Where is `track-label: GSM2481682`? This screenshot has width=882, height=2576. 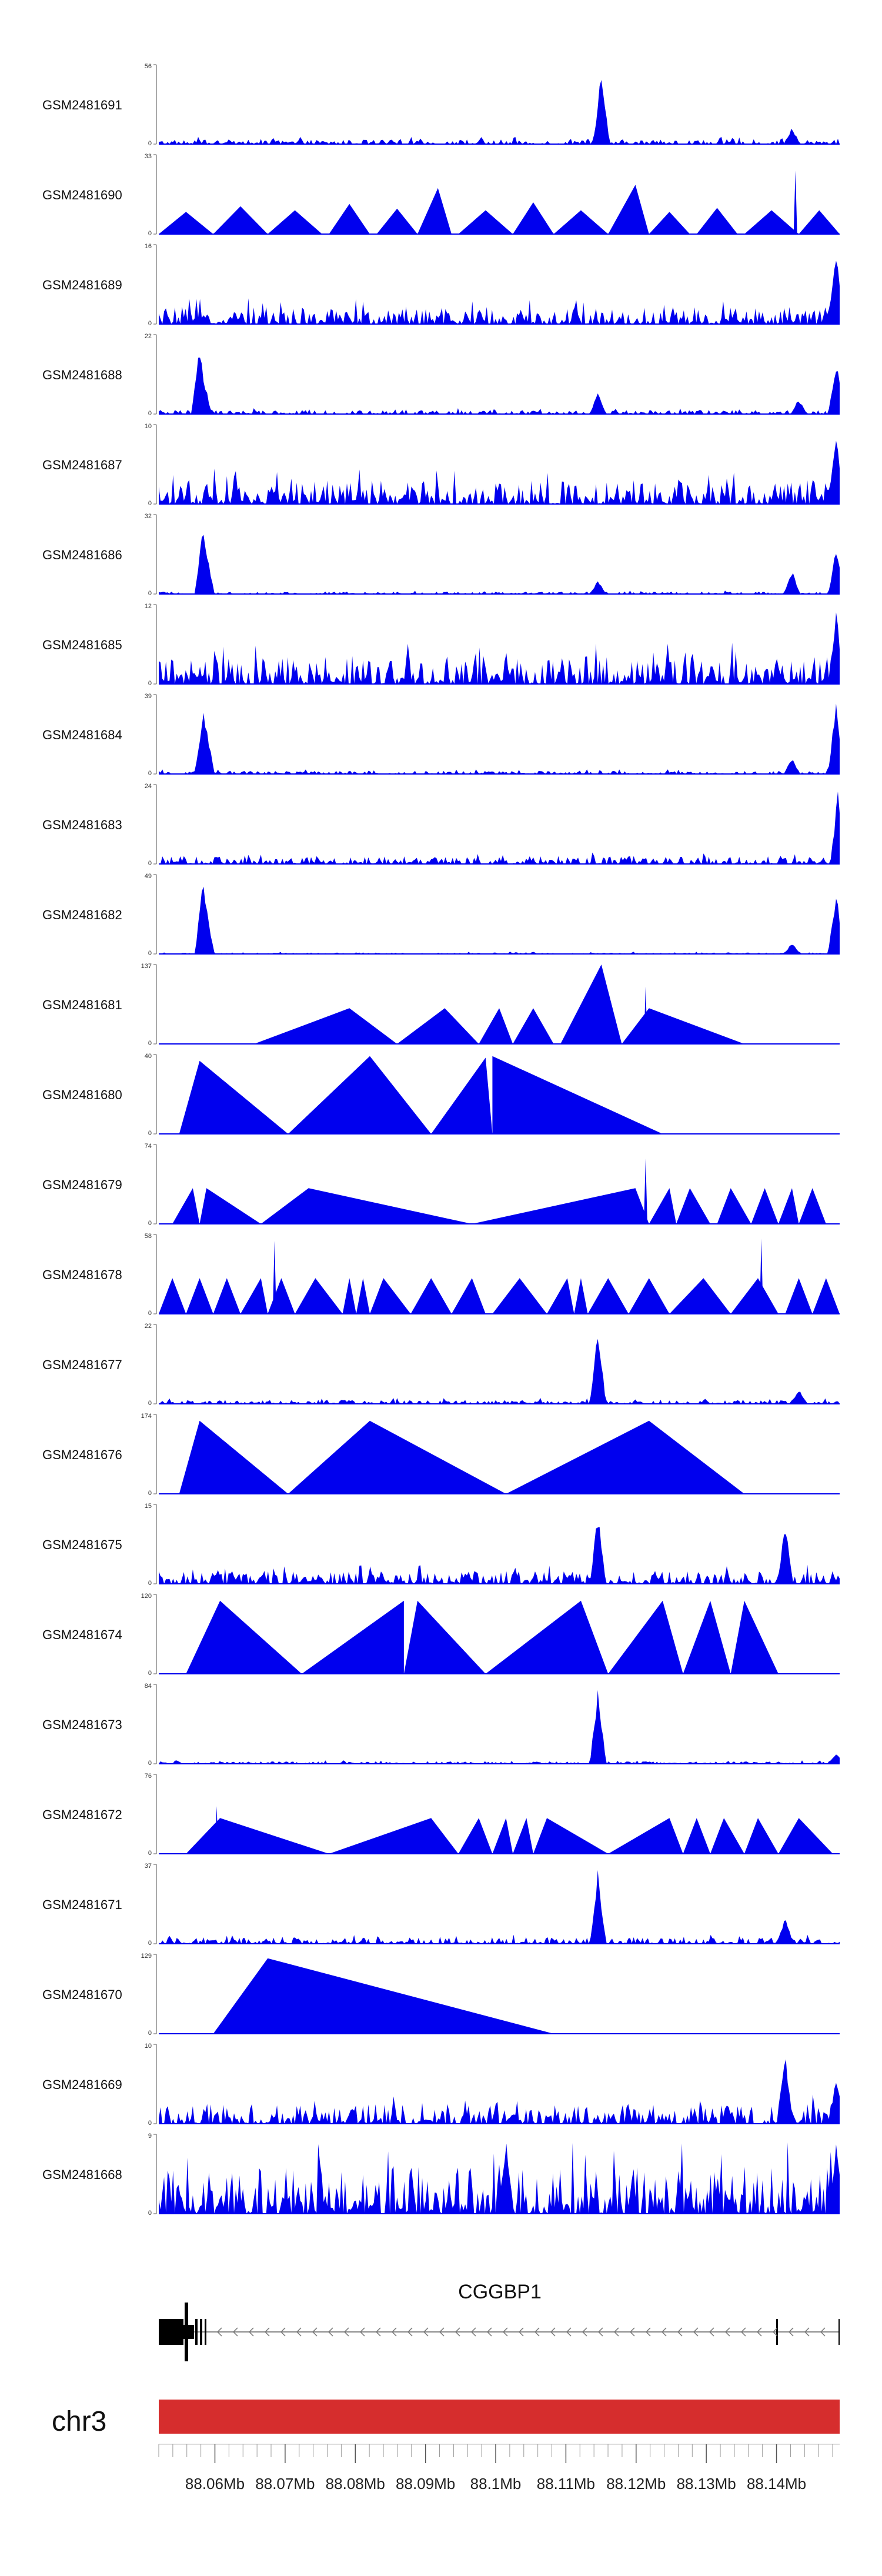 track-label: GSM2481682 is located at coordinates (82, 914).